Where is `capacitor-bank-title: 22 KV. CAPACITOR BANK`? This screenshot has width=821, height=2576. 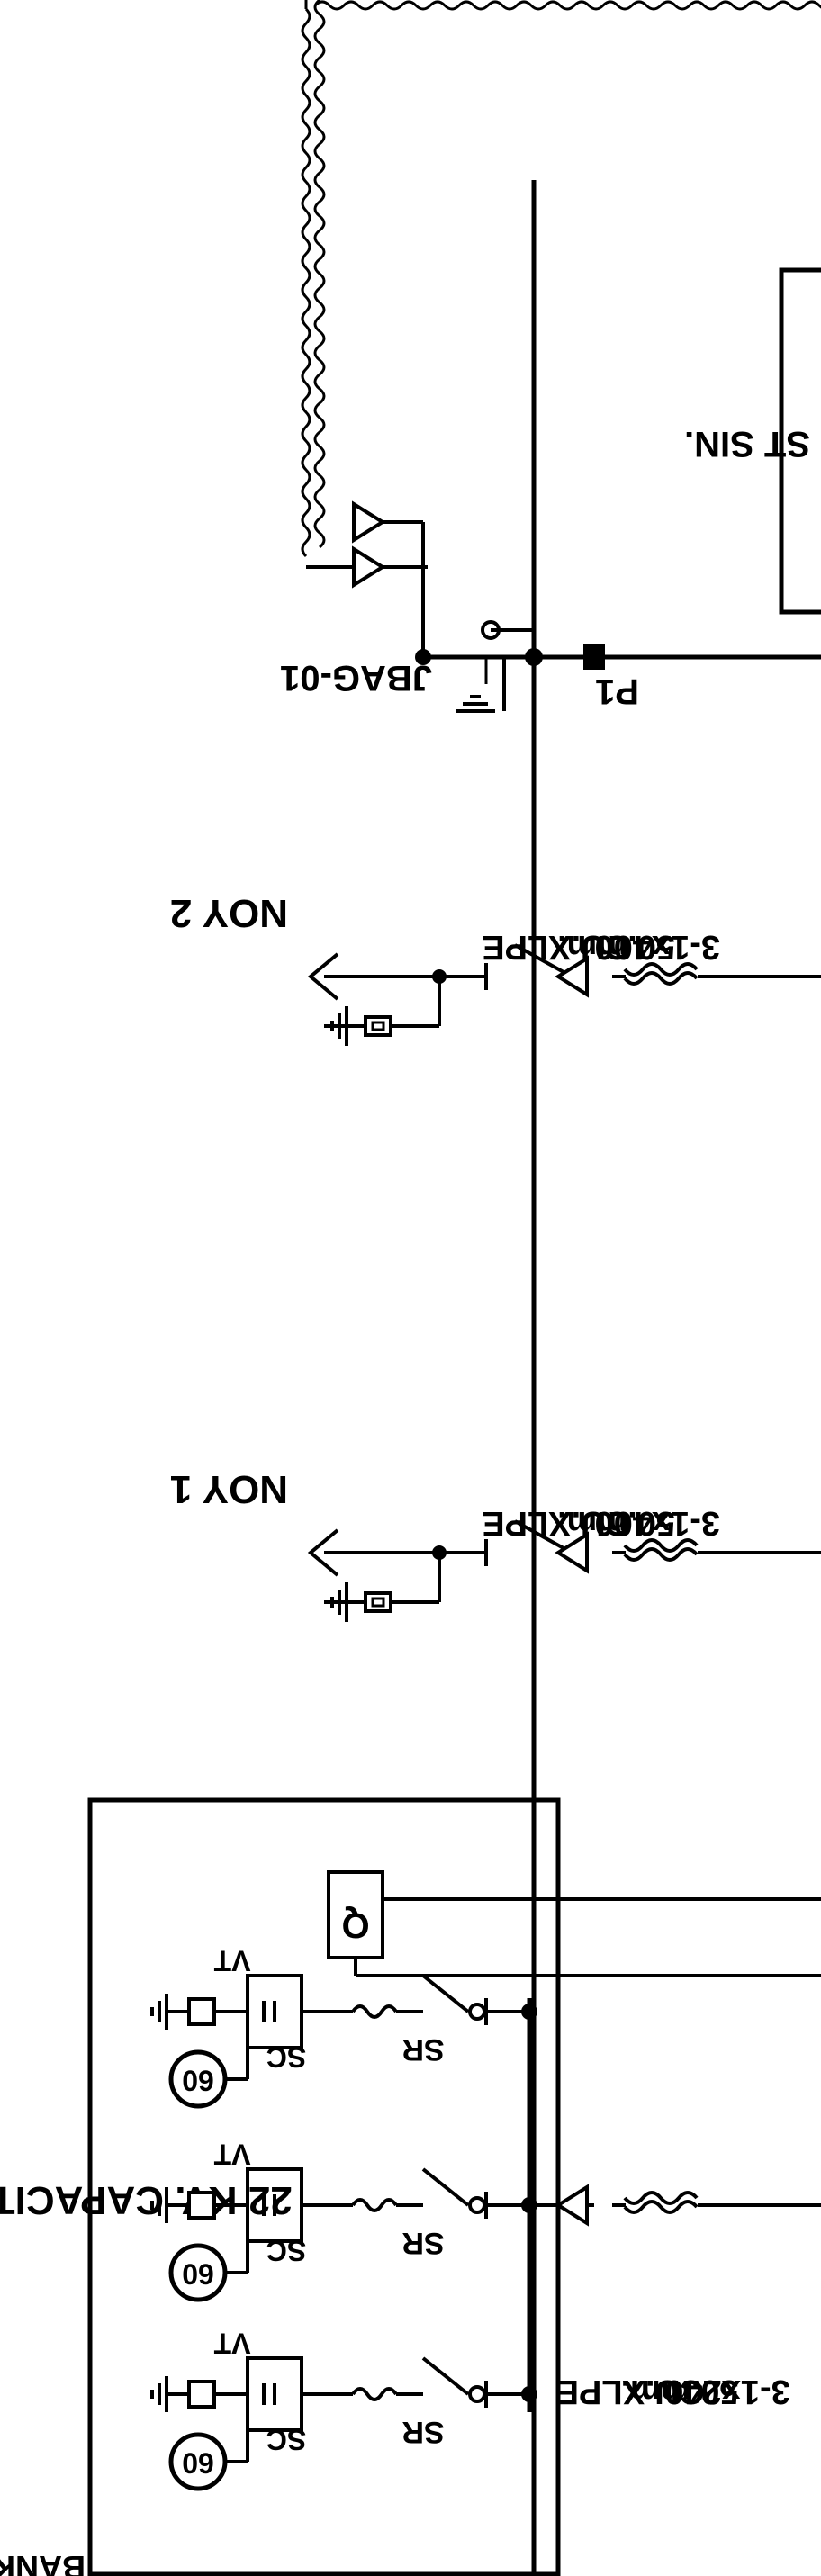
capacitor-bank-title: 22 KV. CAPACITOR BANK is located at coordinates (147, 2200).